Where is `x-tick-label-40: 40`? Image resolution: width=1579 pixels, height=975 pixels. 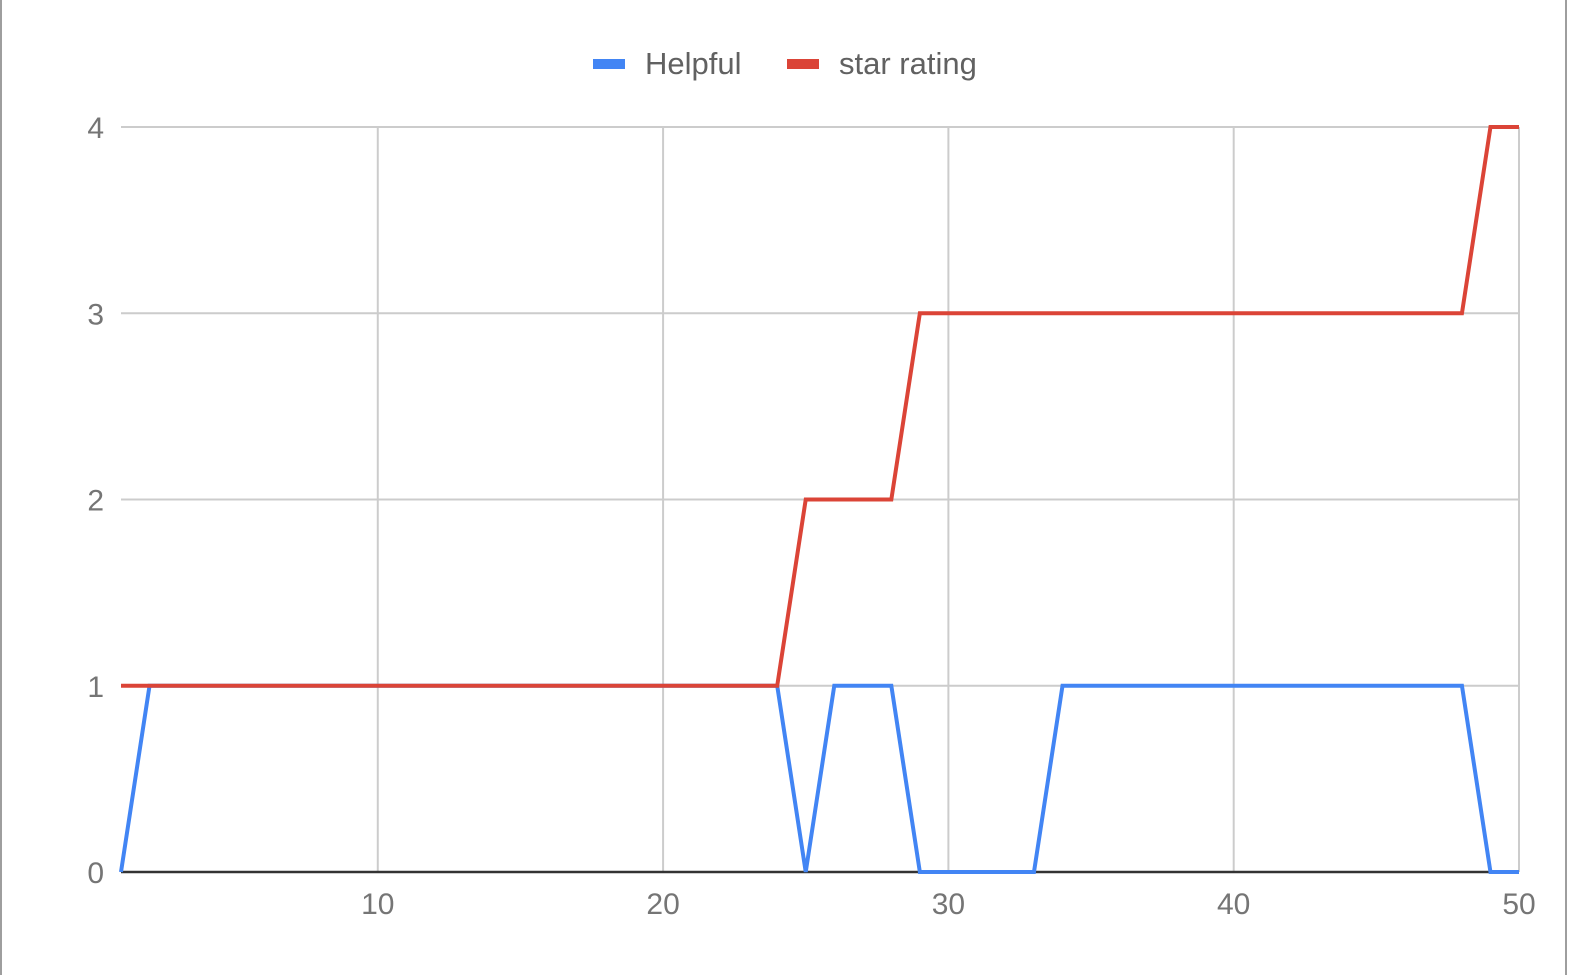 x-tick-label-40: 40 is located at coordinates (1233, 904).